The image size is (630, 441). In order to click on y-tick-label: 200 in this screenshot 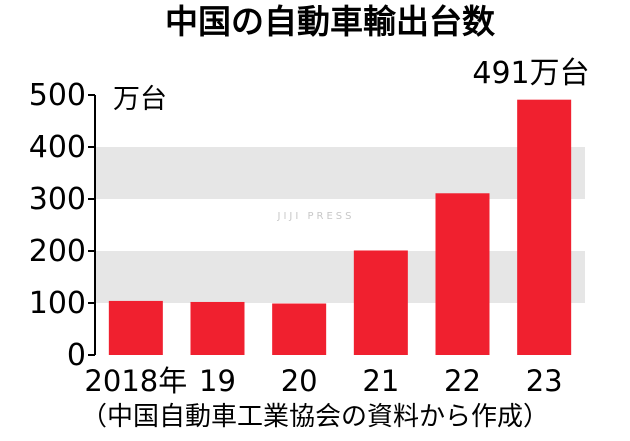, I will do `click(57, 251)`.